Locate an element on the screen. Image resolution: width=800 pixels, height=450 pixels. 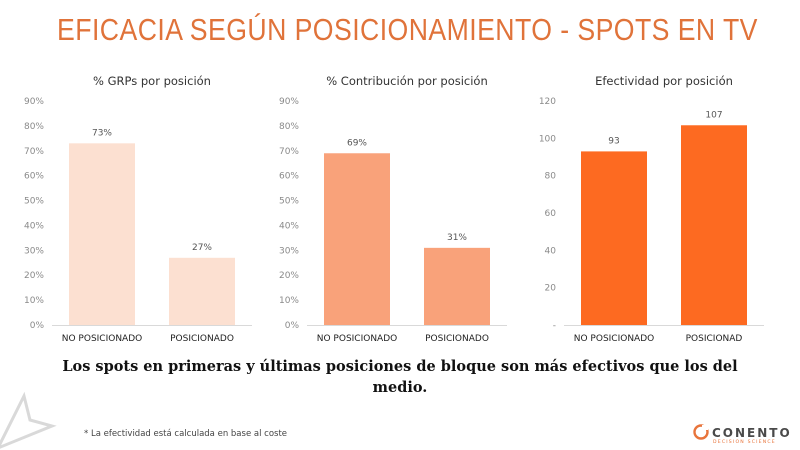
chart-title: % Contribución por posición is located at coordinates (407, 81).